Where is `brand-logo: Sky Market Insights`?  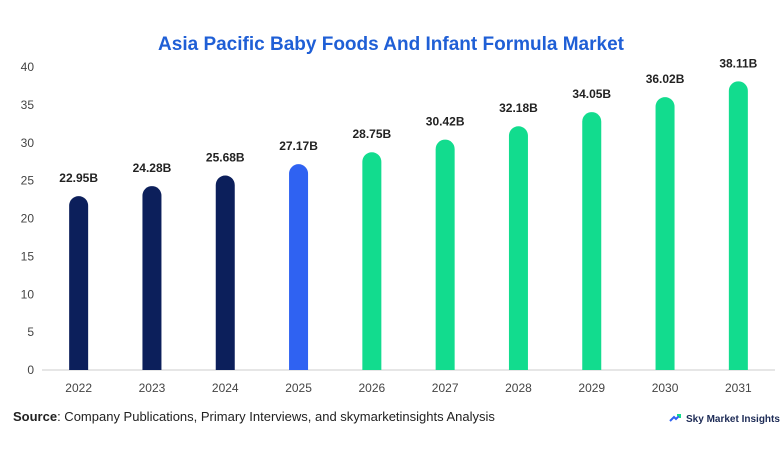 brand-logo: Sky Market Insights is located at coordinates (724, 419).